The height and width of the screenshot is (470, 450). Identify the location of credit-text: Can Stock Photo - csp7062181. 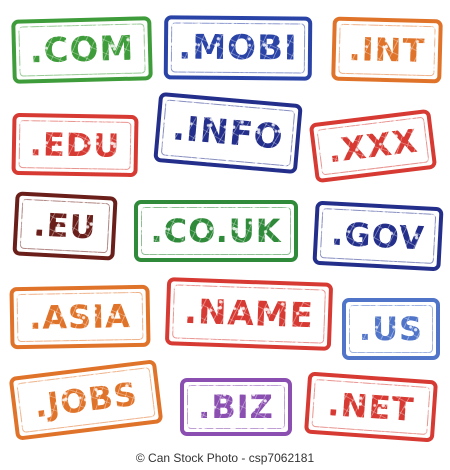
(231, 458).